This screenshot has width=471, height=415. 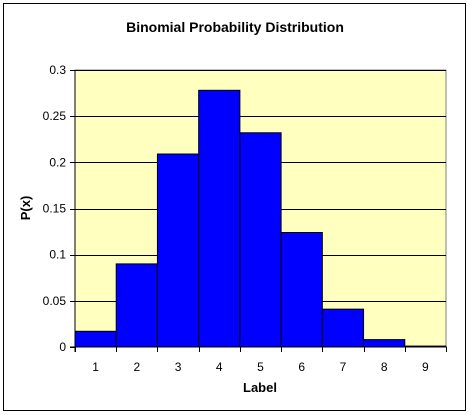 What do you see at coordinates (57, 255) in the screenshot?
I see `y-tick-label: 0.1` at bounding box center [57, 255].